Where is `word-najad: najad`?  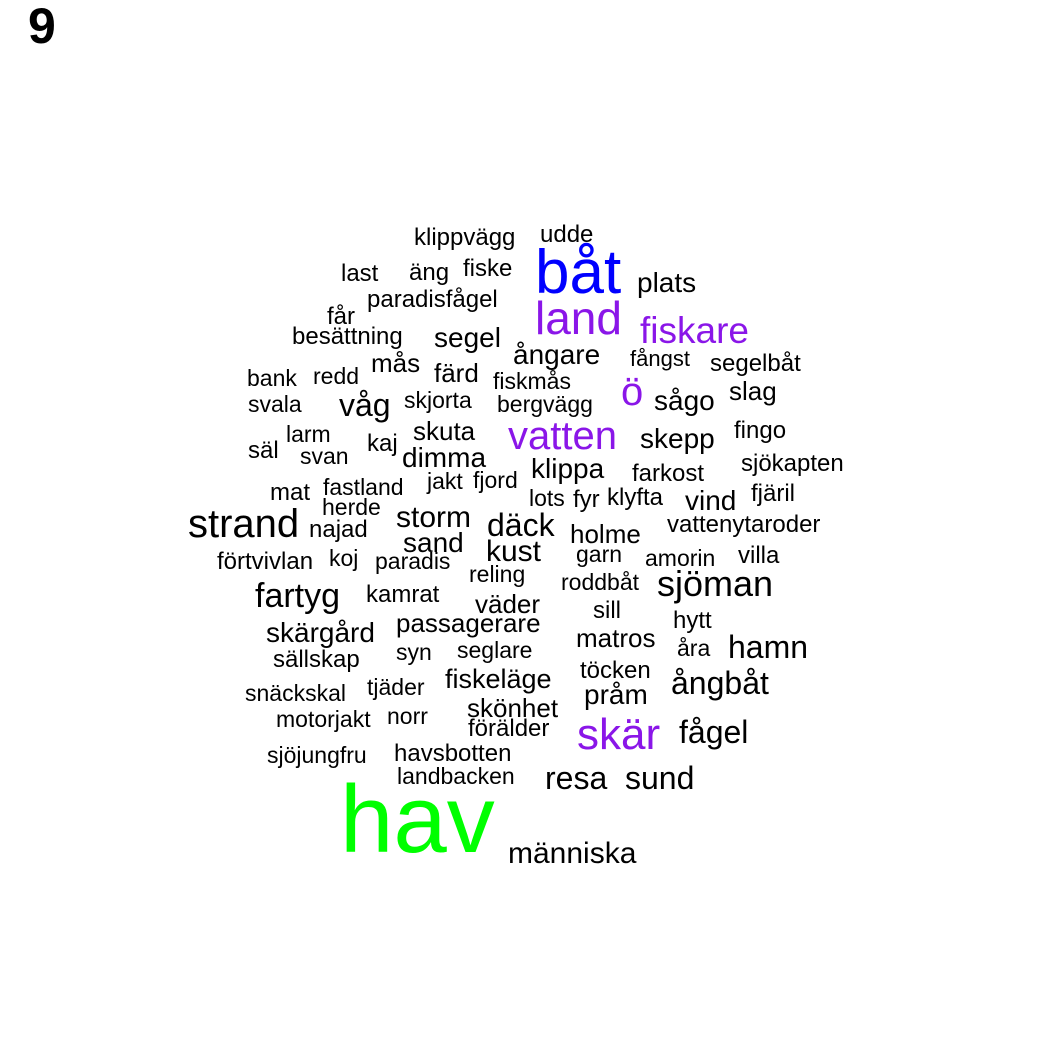
word-najad: najad is located at coordinates (338, 530).